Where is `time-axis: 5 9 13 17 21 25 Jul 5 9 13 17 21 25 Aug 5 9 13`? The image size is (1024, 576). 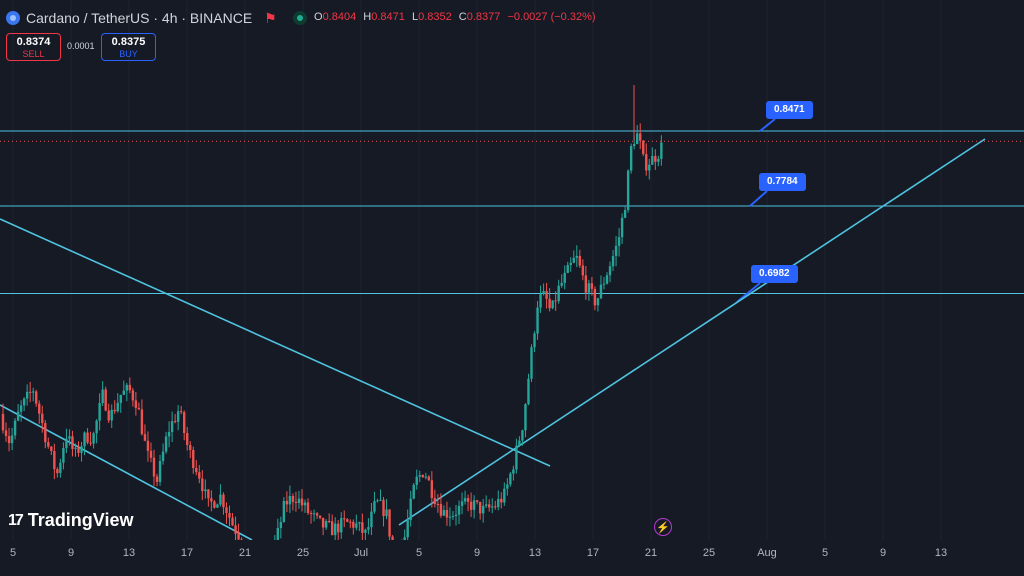 time-axis: 5 9 13 17 21 25 Jul 5 9 13 17 21 25 Aug 5 9 13 is located at coordinates (512, 558).